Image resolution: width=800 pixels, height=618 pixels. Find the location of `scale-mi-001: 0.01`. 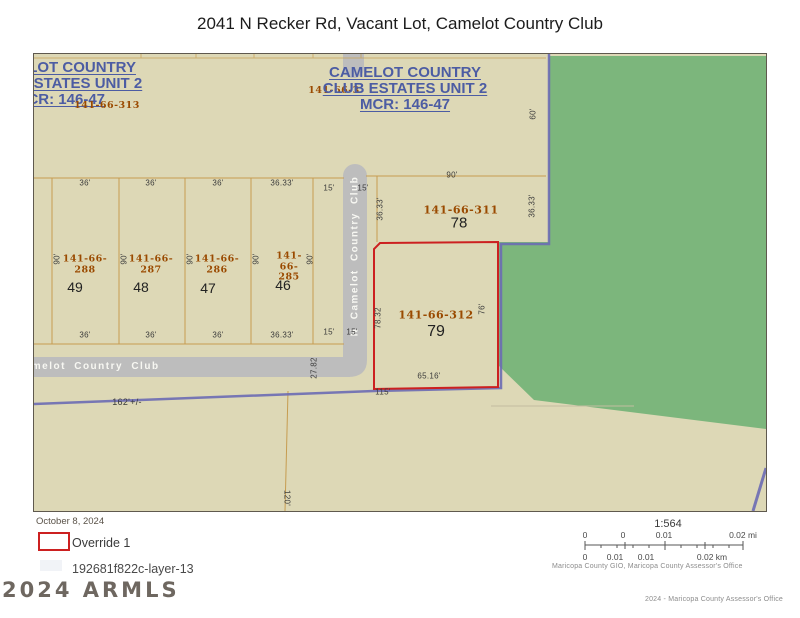

scale-mi-001: 0.01 is located at coordinates (664, 535).